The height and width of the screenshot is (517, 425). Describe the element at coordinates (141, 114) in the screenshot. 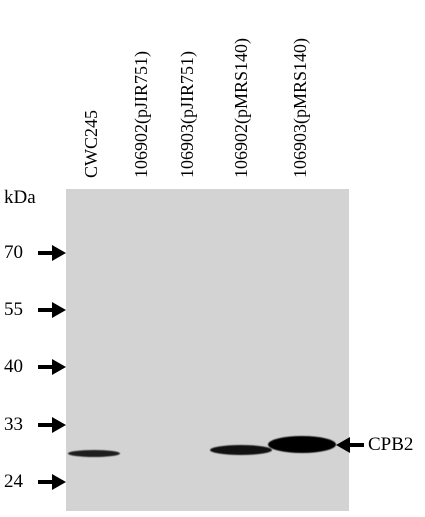

I see `lane-label-2: 106902(pJIR751)` at that location.